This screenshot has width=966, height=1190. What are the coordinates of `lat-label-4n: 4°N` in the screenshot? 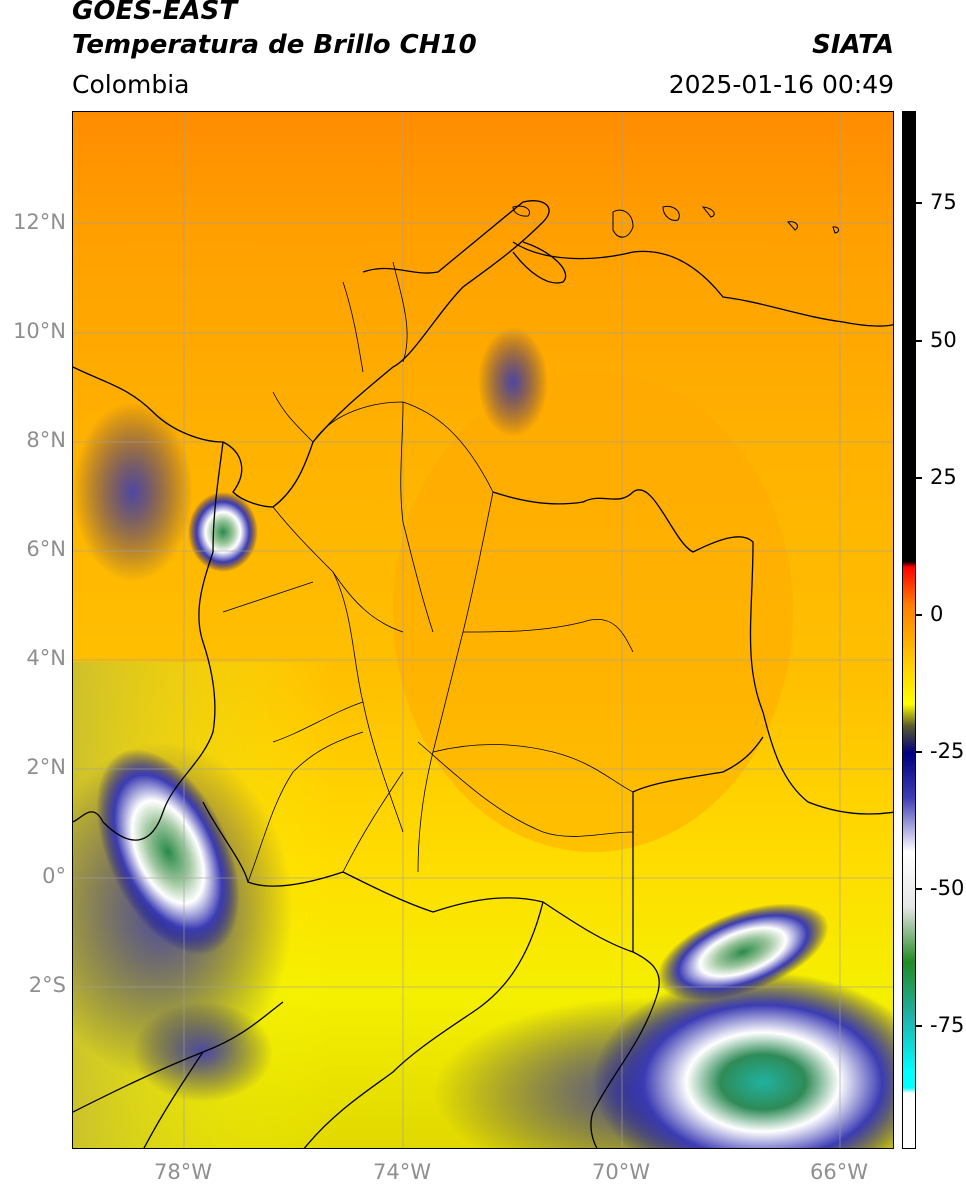 It's located at (46, 658).